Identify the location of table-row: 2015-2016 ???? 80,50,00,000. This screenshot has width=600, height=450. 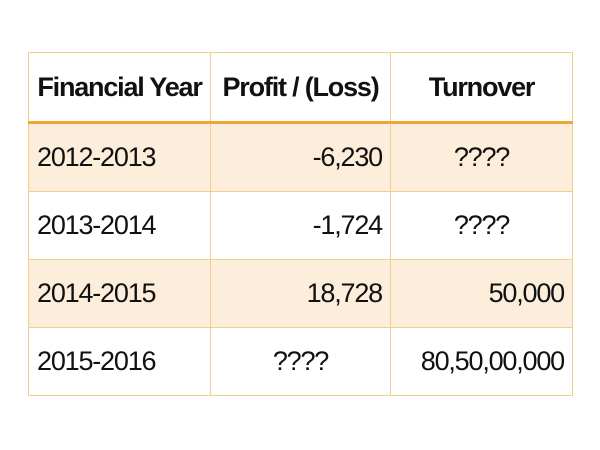
(300, 361).